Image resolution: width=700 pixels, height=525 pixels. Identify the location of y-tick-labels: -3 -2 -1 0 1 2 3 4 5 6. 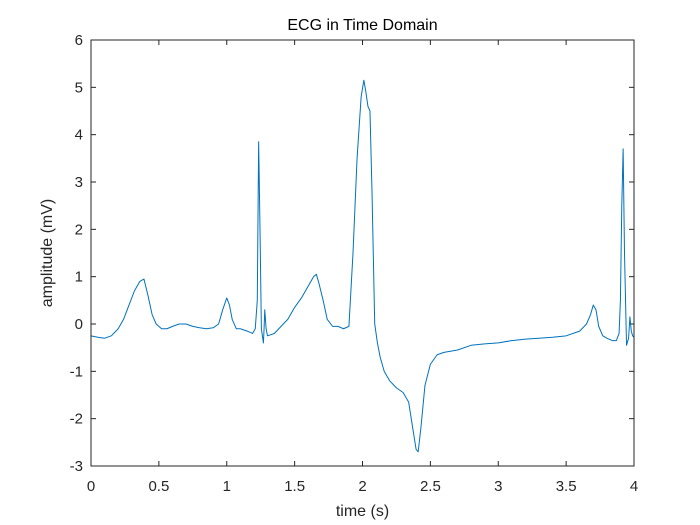
(76, 253).